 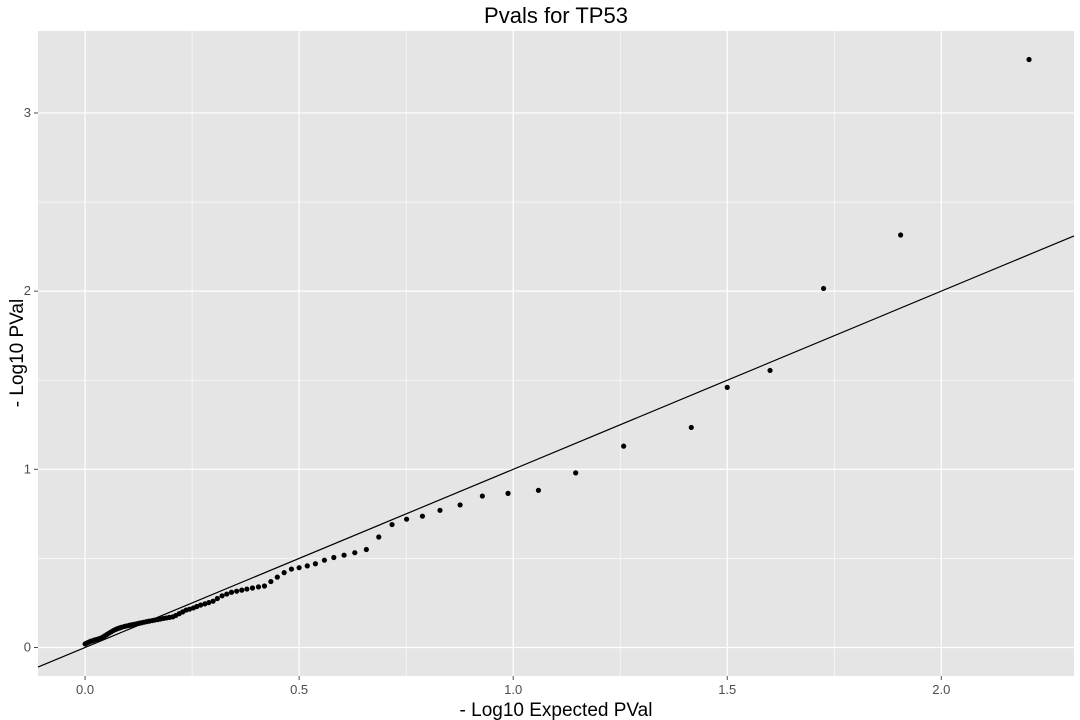 What do you see at coordinates (941, 689) in the screenshot?
I see `x-tick-label: 2.0` at bounding box center [941, 689].